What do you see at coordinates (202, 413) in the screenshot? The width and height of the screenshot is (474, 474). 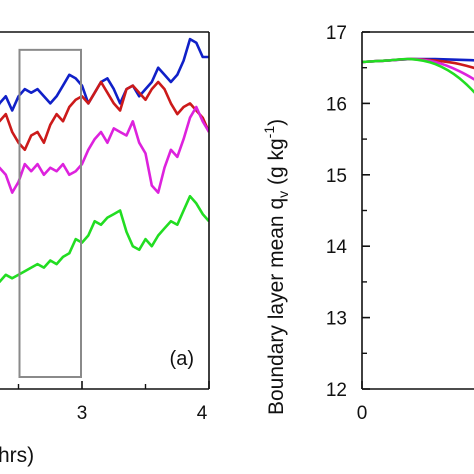 I see `x-tick-label: 4` at bounding box center [202, 413].